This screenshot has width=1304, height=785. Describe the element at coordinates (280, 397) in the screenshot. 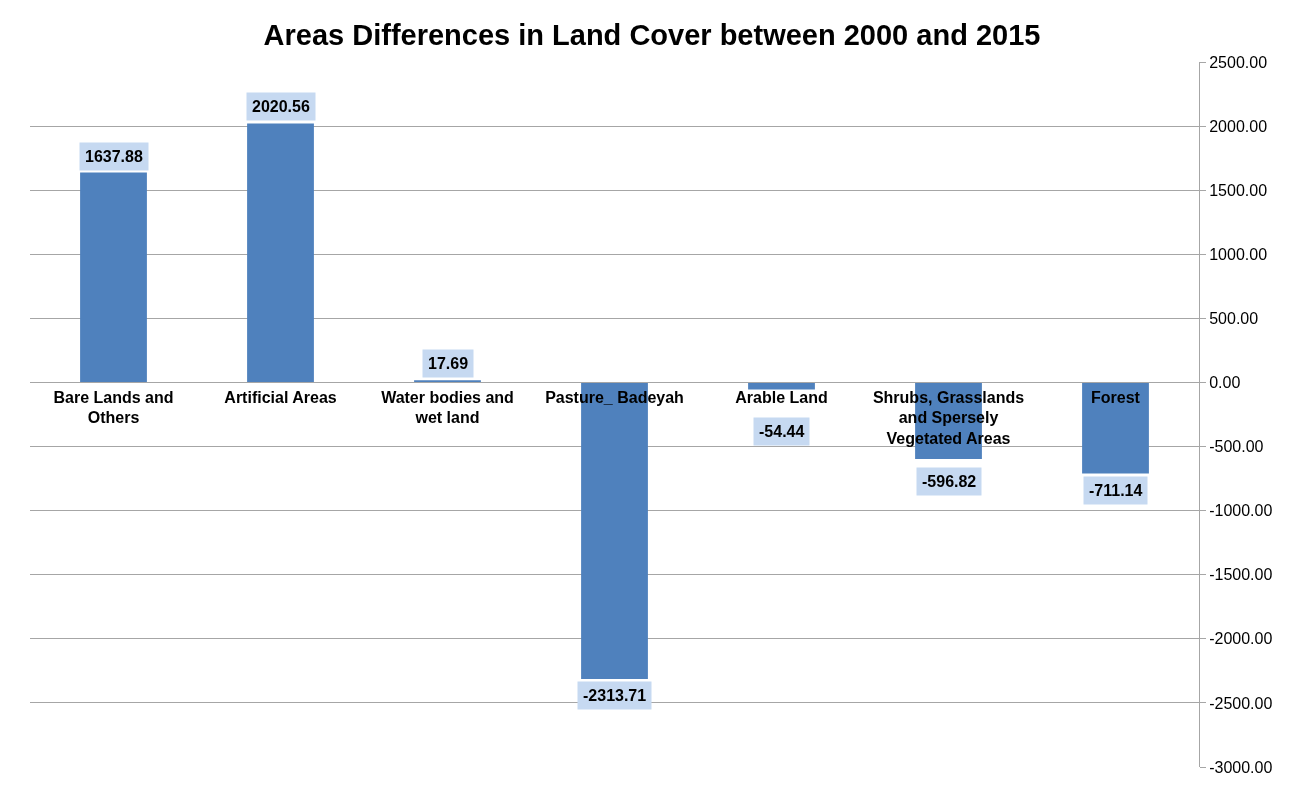

I see `x-tick-label: Artificial Areas` at that location.